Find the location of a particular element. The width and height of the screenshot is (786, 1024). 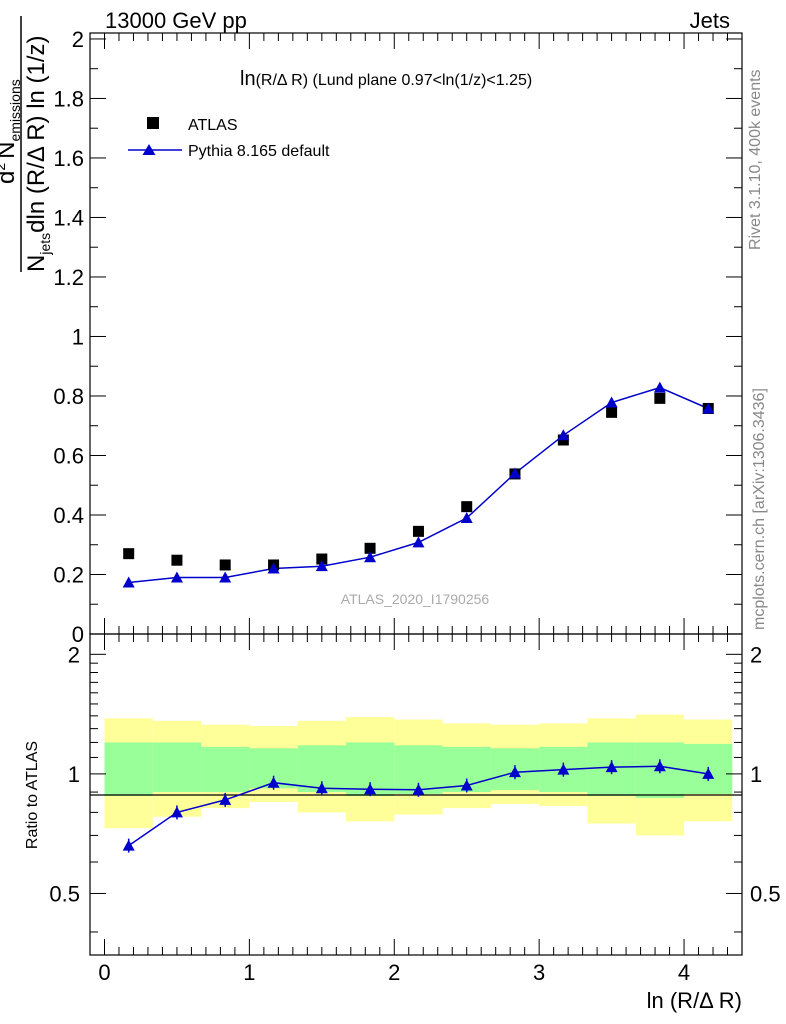

x-tick-label: 2 is located at coordinates (394, 972).